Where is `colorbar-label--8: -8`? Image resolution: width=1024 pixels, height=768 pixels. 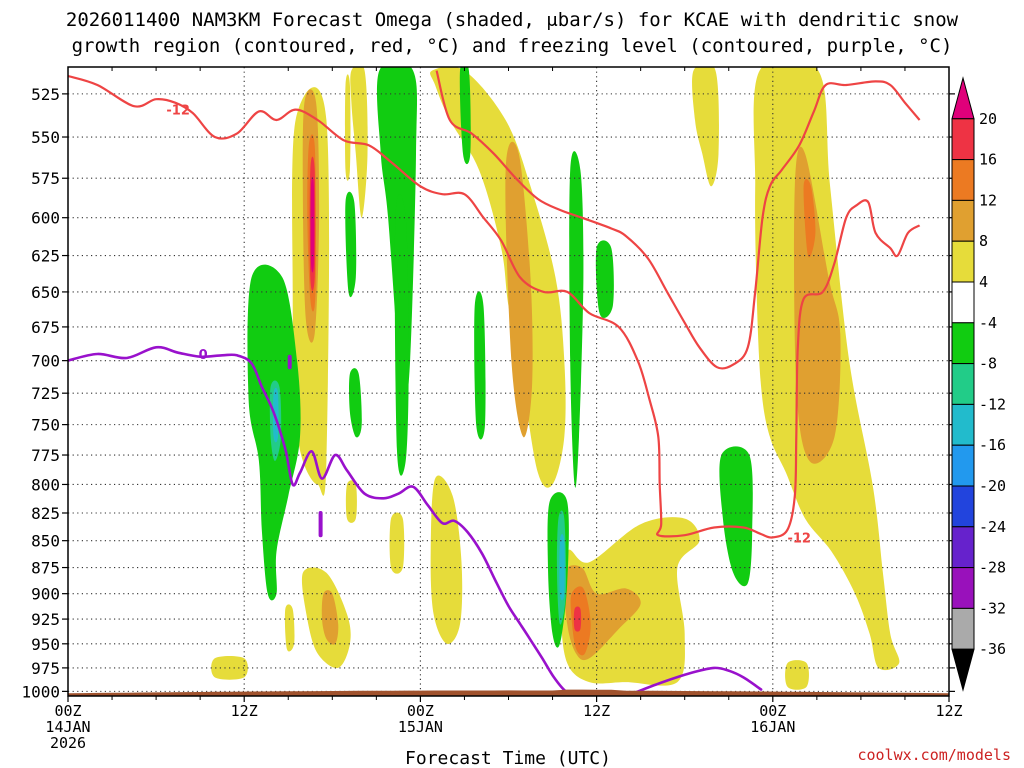 colorbar-label--8: -8 is located at coordinates (988, 364).